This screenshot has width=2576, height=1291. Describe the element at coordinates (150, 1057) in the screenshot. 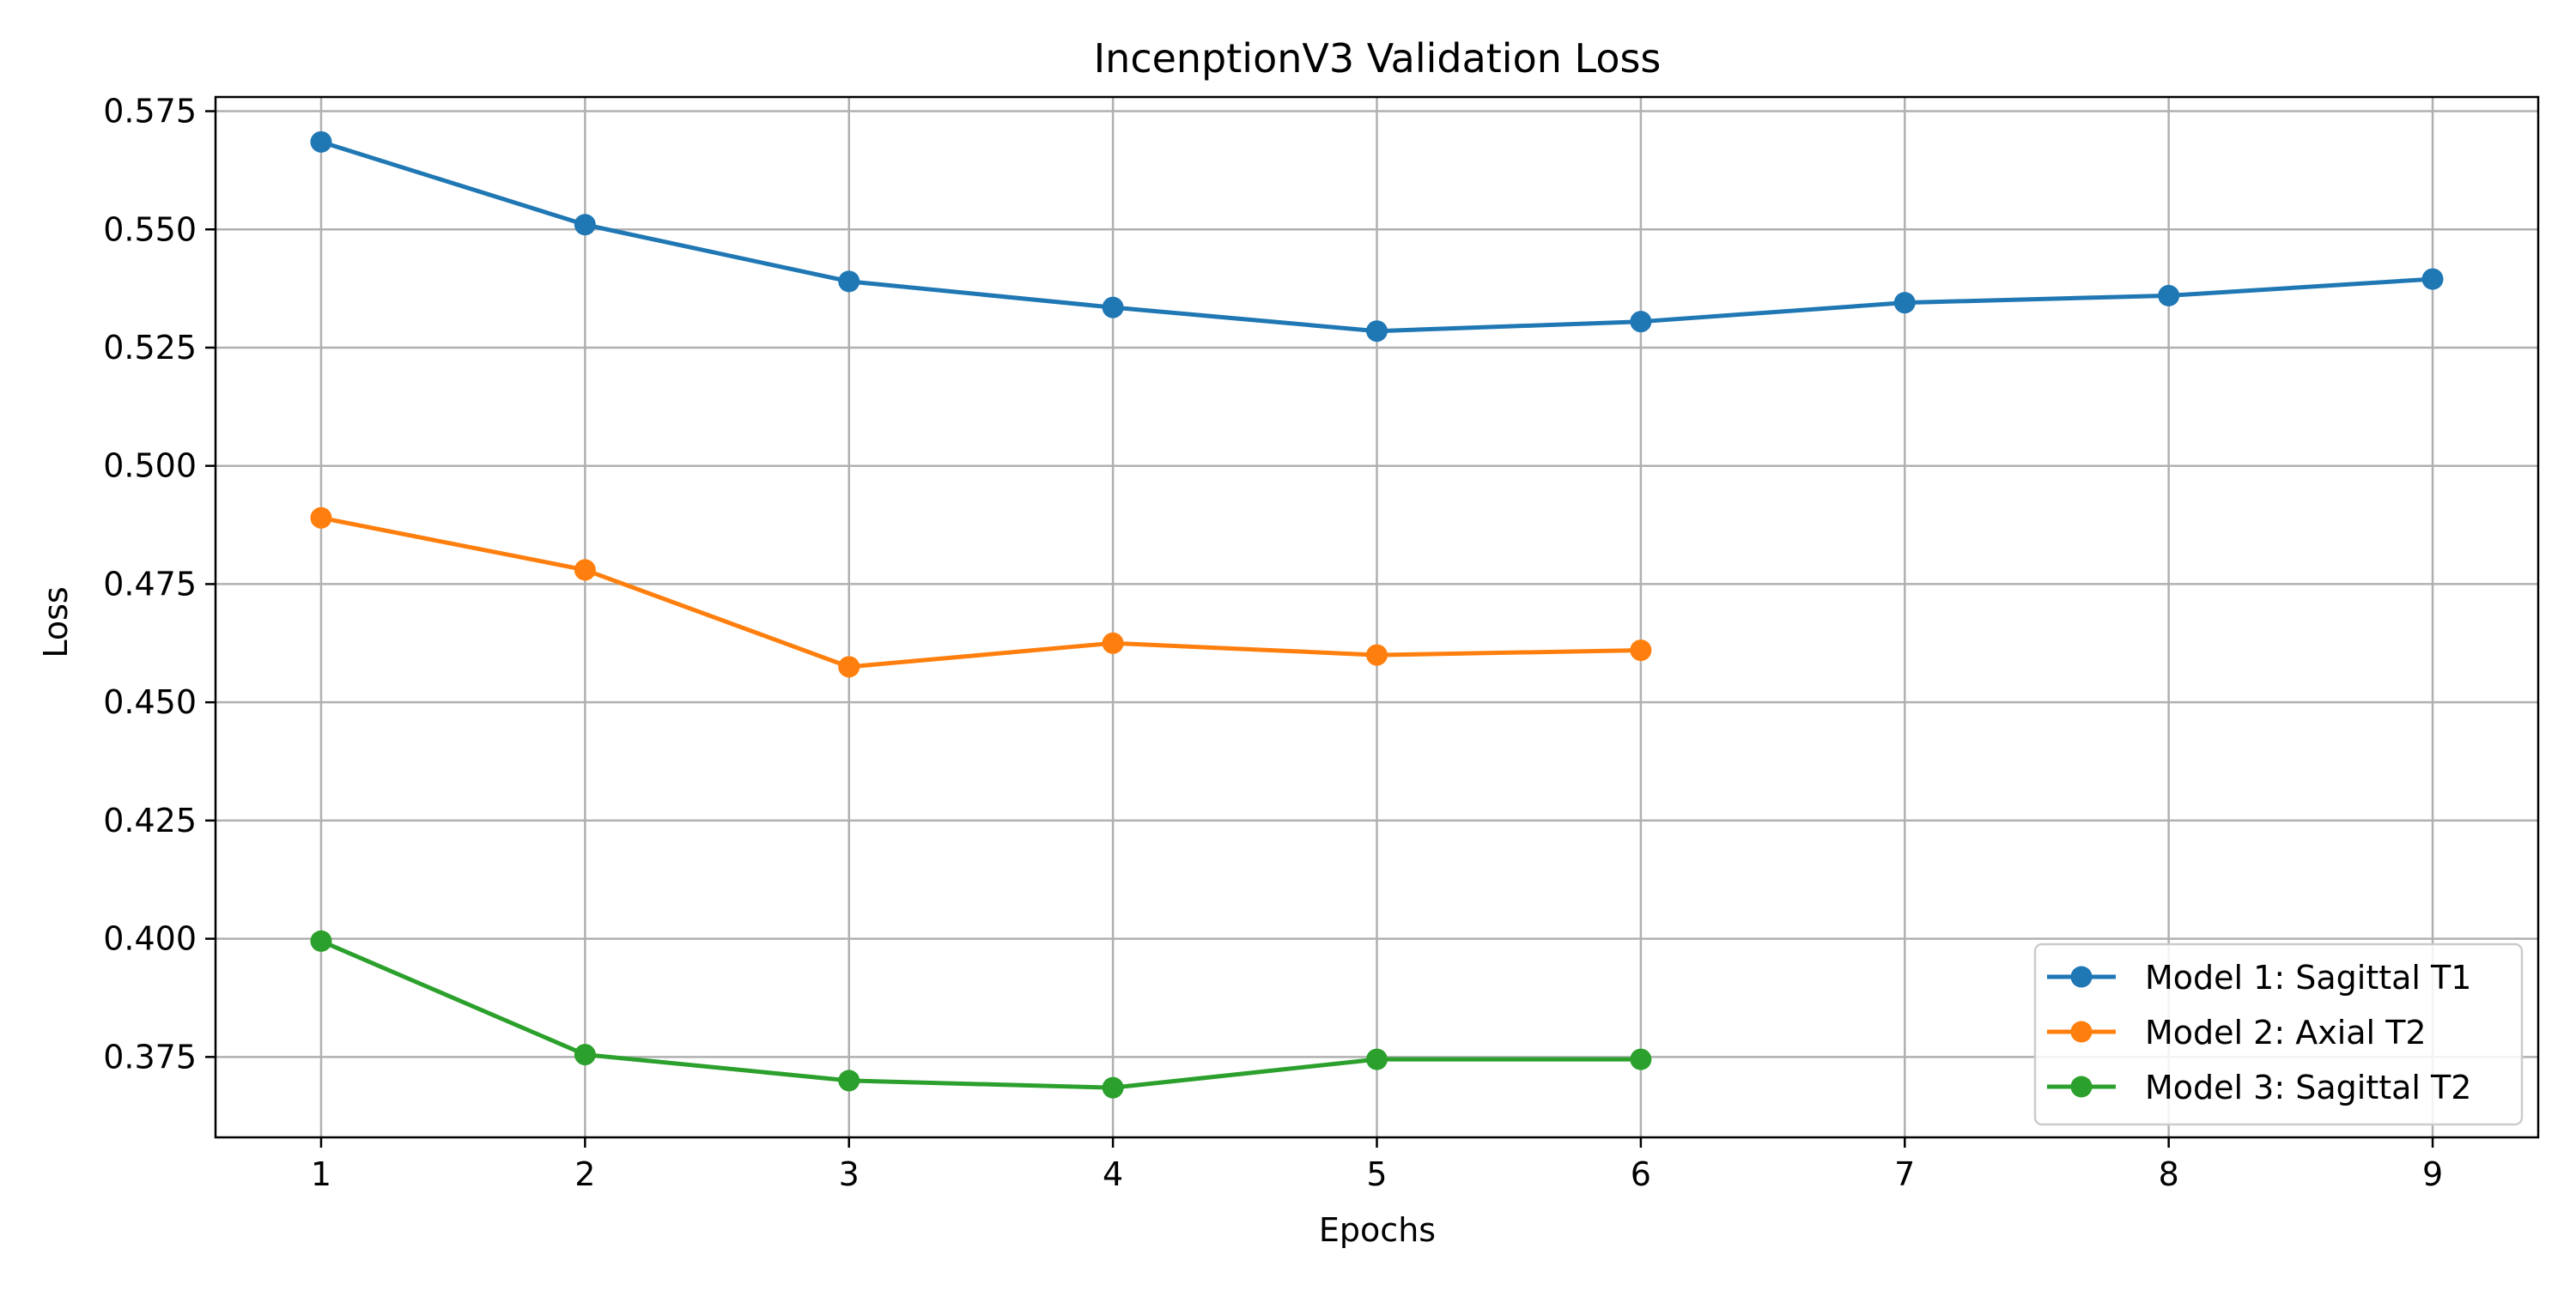

I see `y-tick-label: 0.375` at that location.